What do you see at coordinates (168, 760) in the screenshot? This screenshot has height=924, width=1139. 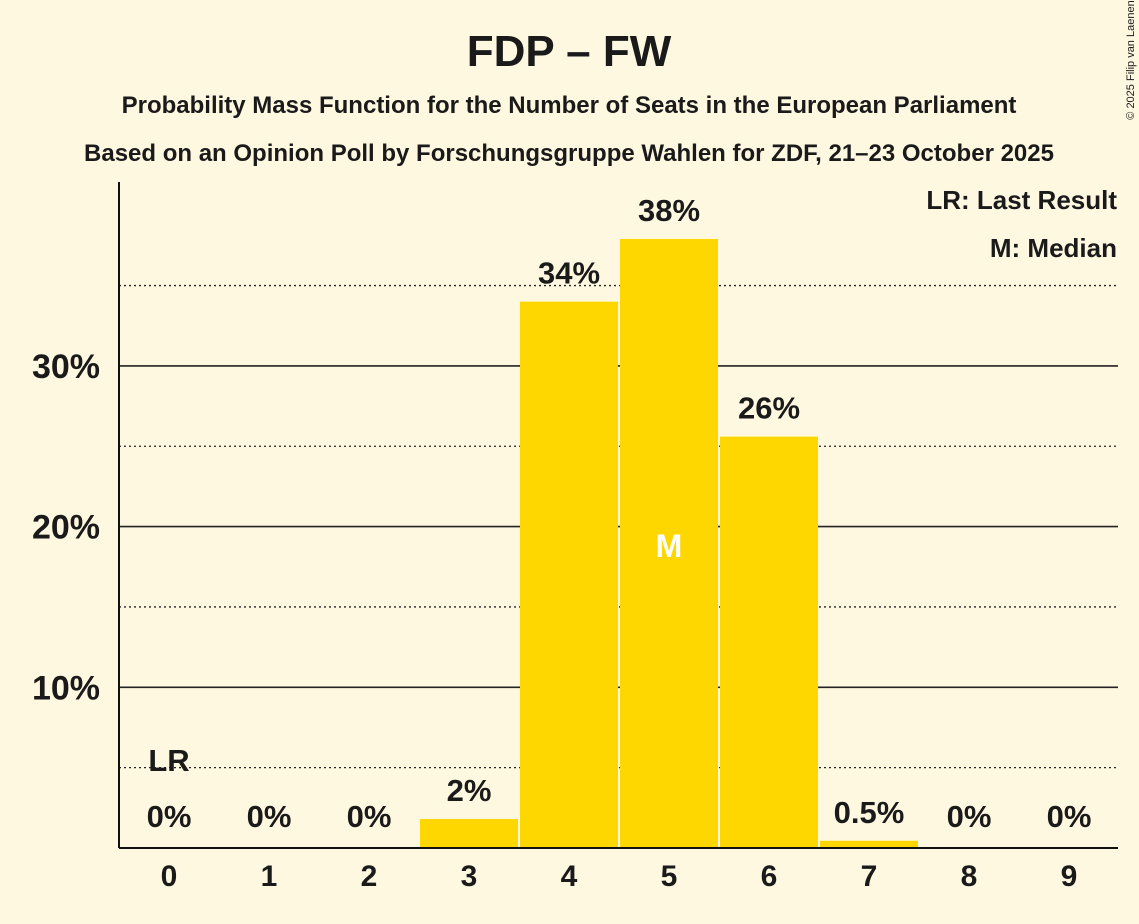 I see `last-result-marker: LR` at bounding box center [168, 760].